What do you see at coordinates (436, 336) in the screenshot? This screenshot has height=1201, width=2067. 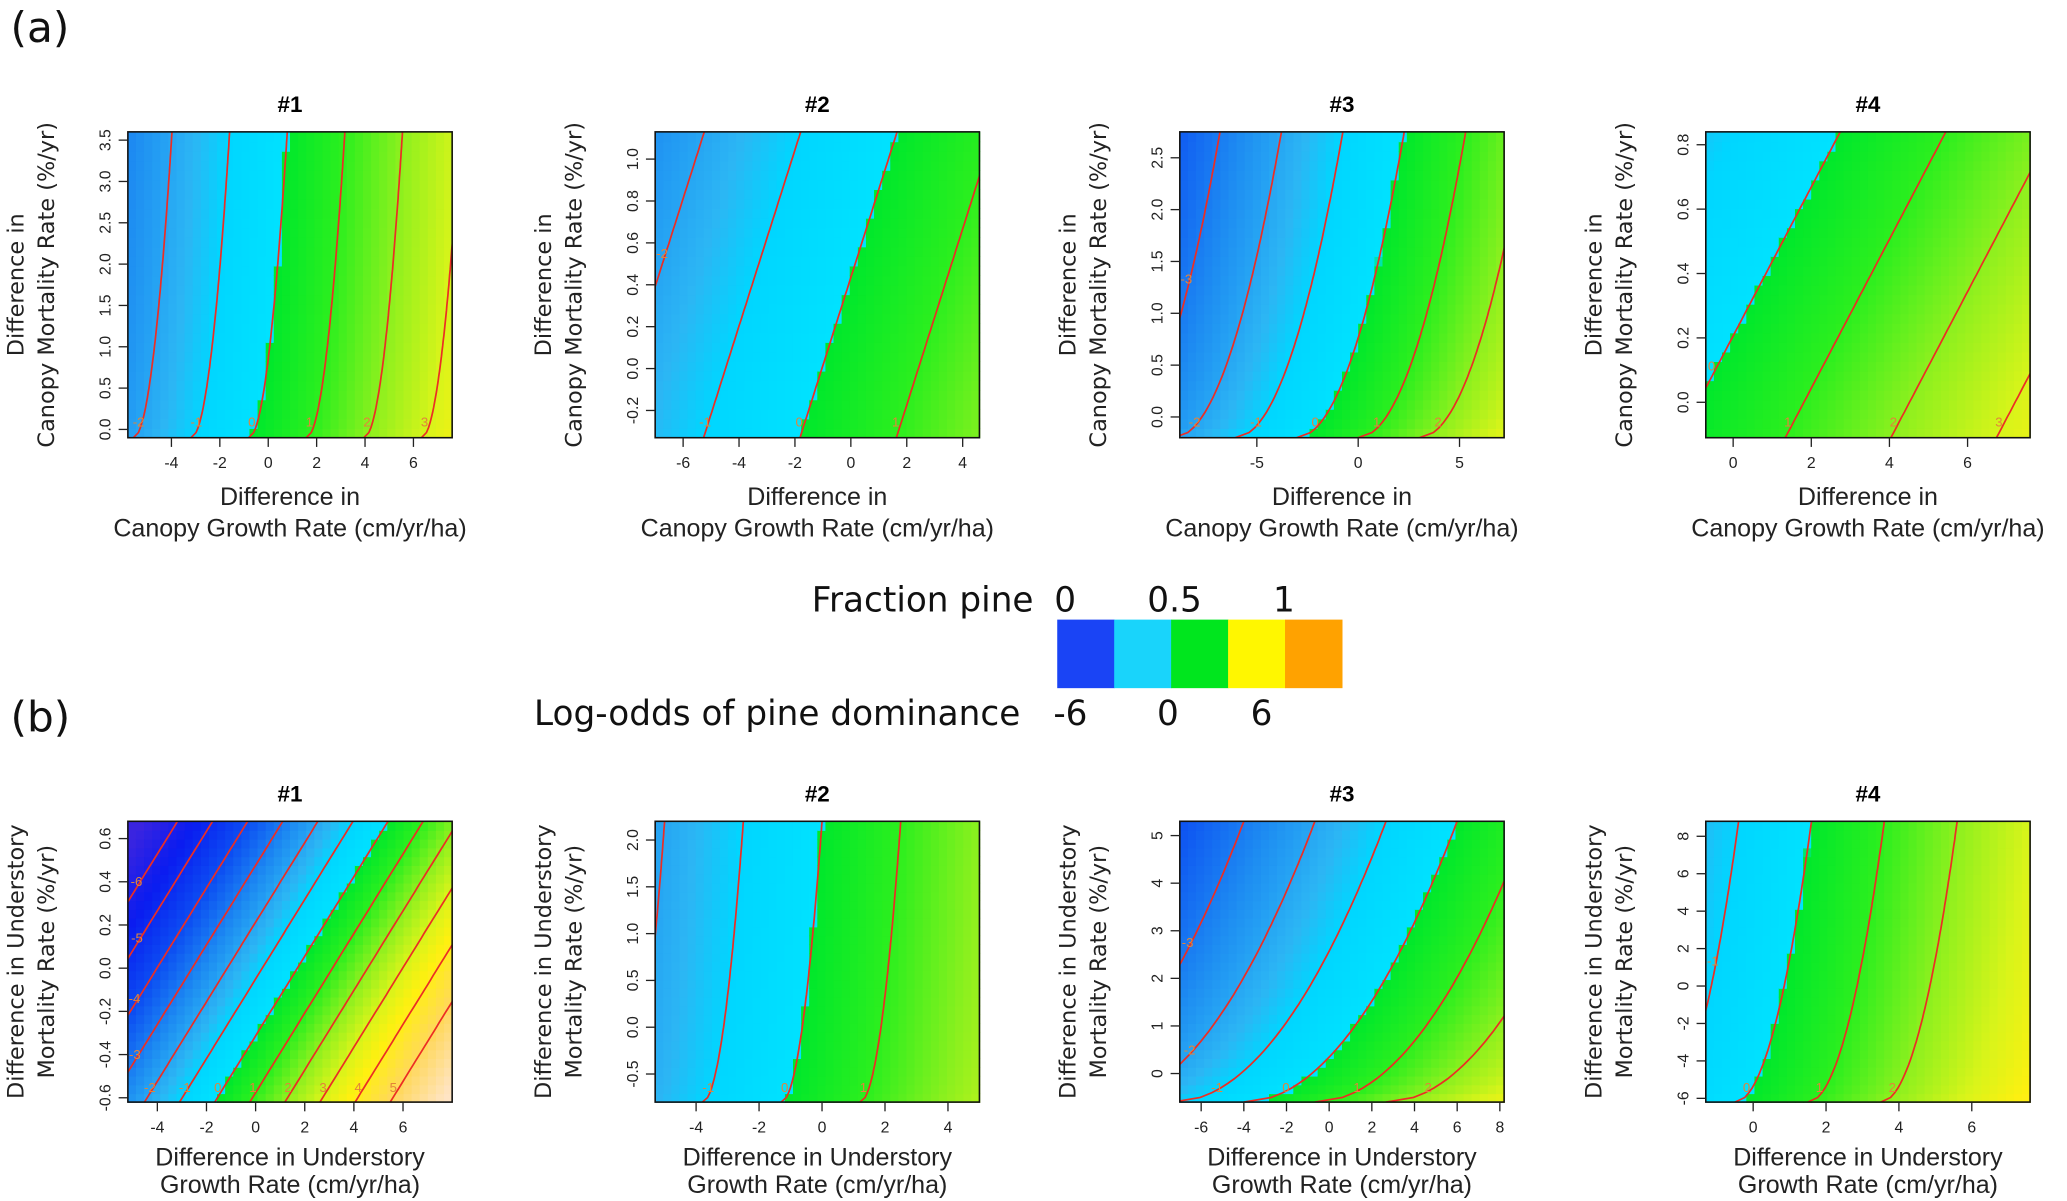 I see `contour-line` at bounding box center [436, 336].